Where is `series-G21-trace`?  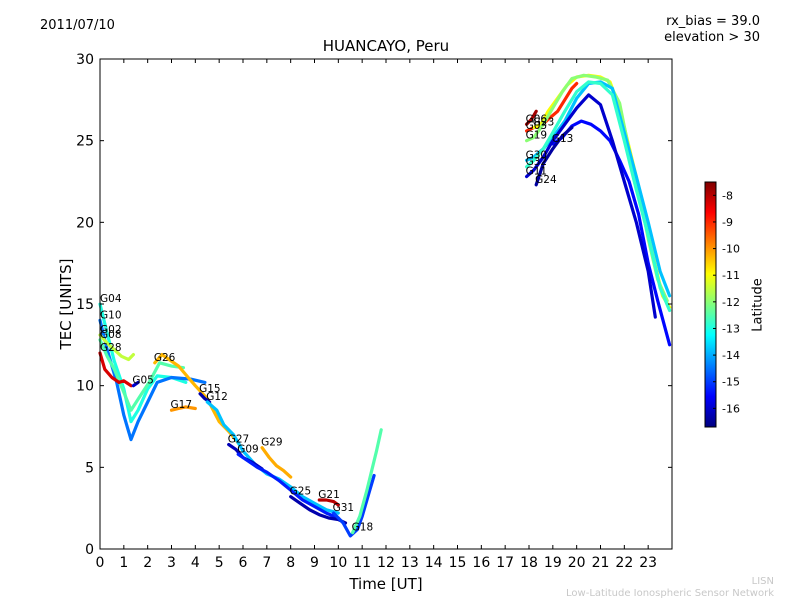
series-G21-trace is located at coordinates (328, 502).